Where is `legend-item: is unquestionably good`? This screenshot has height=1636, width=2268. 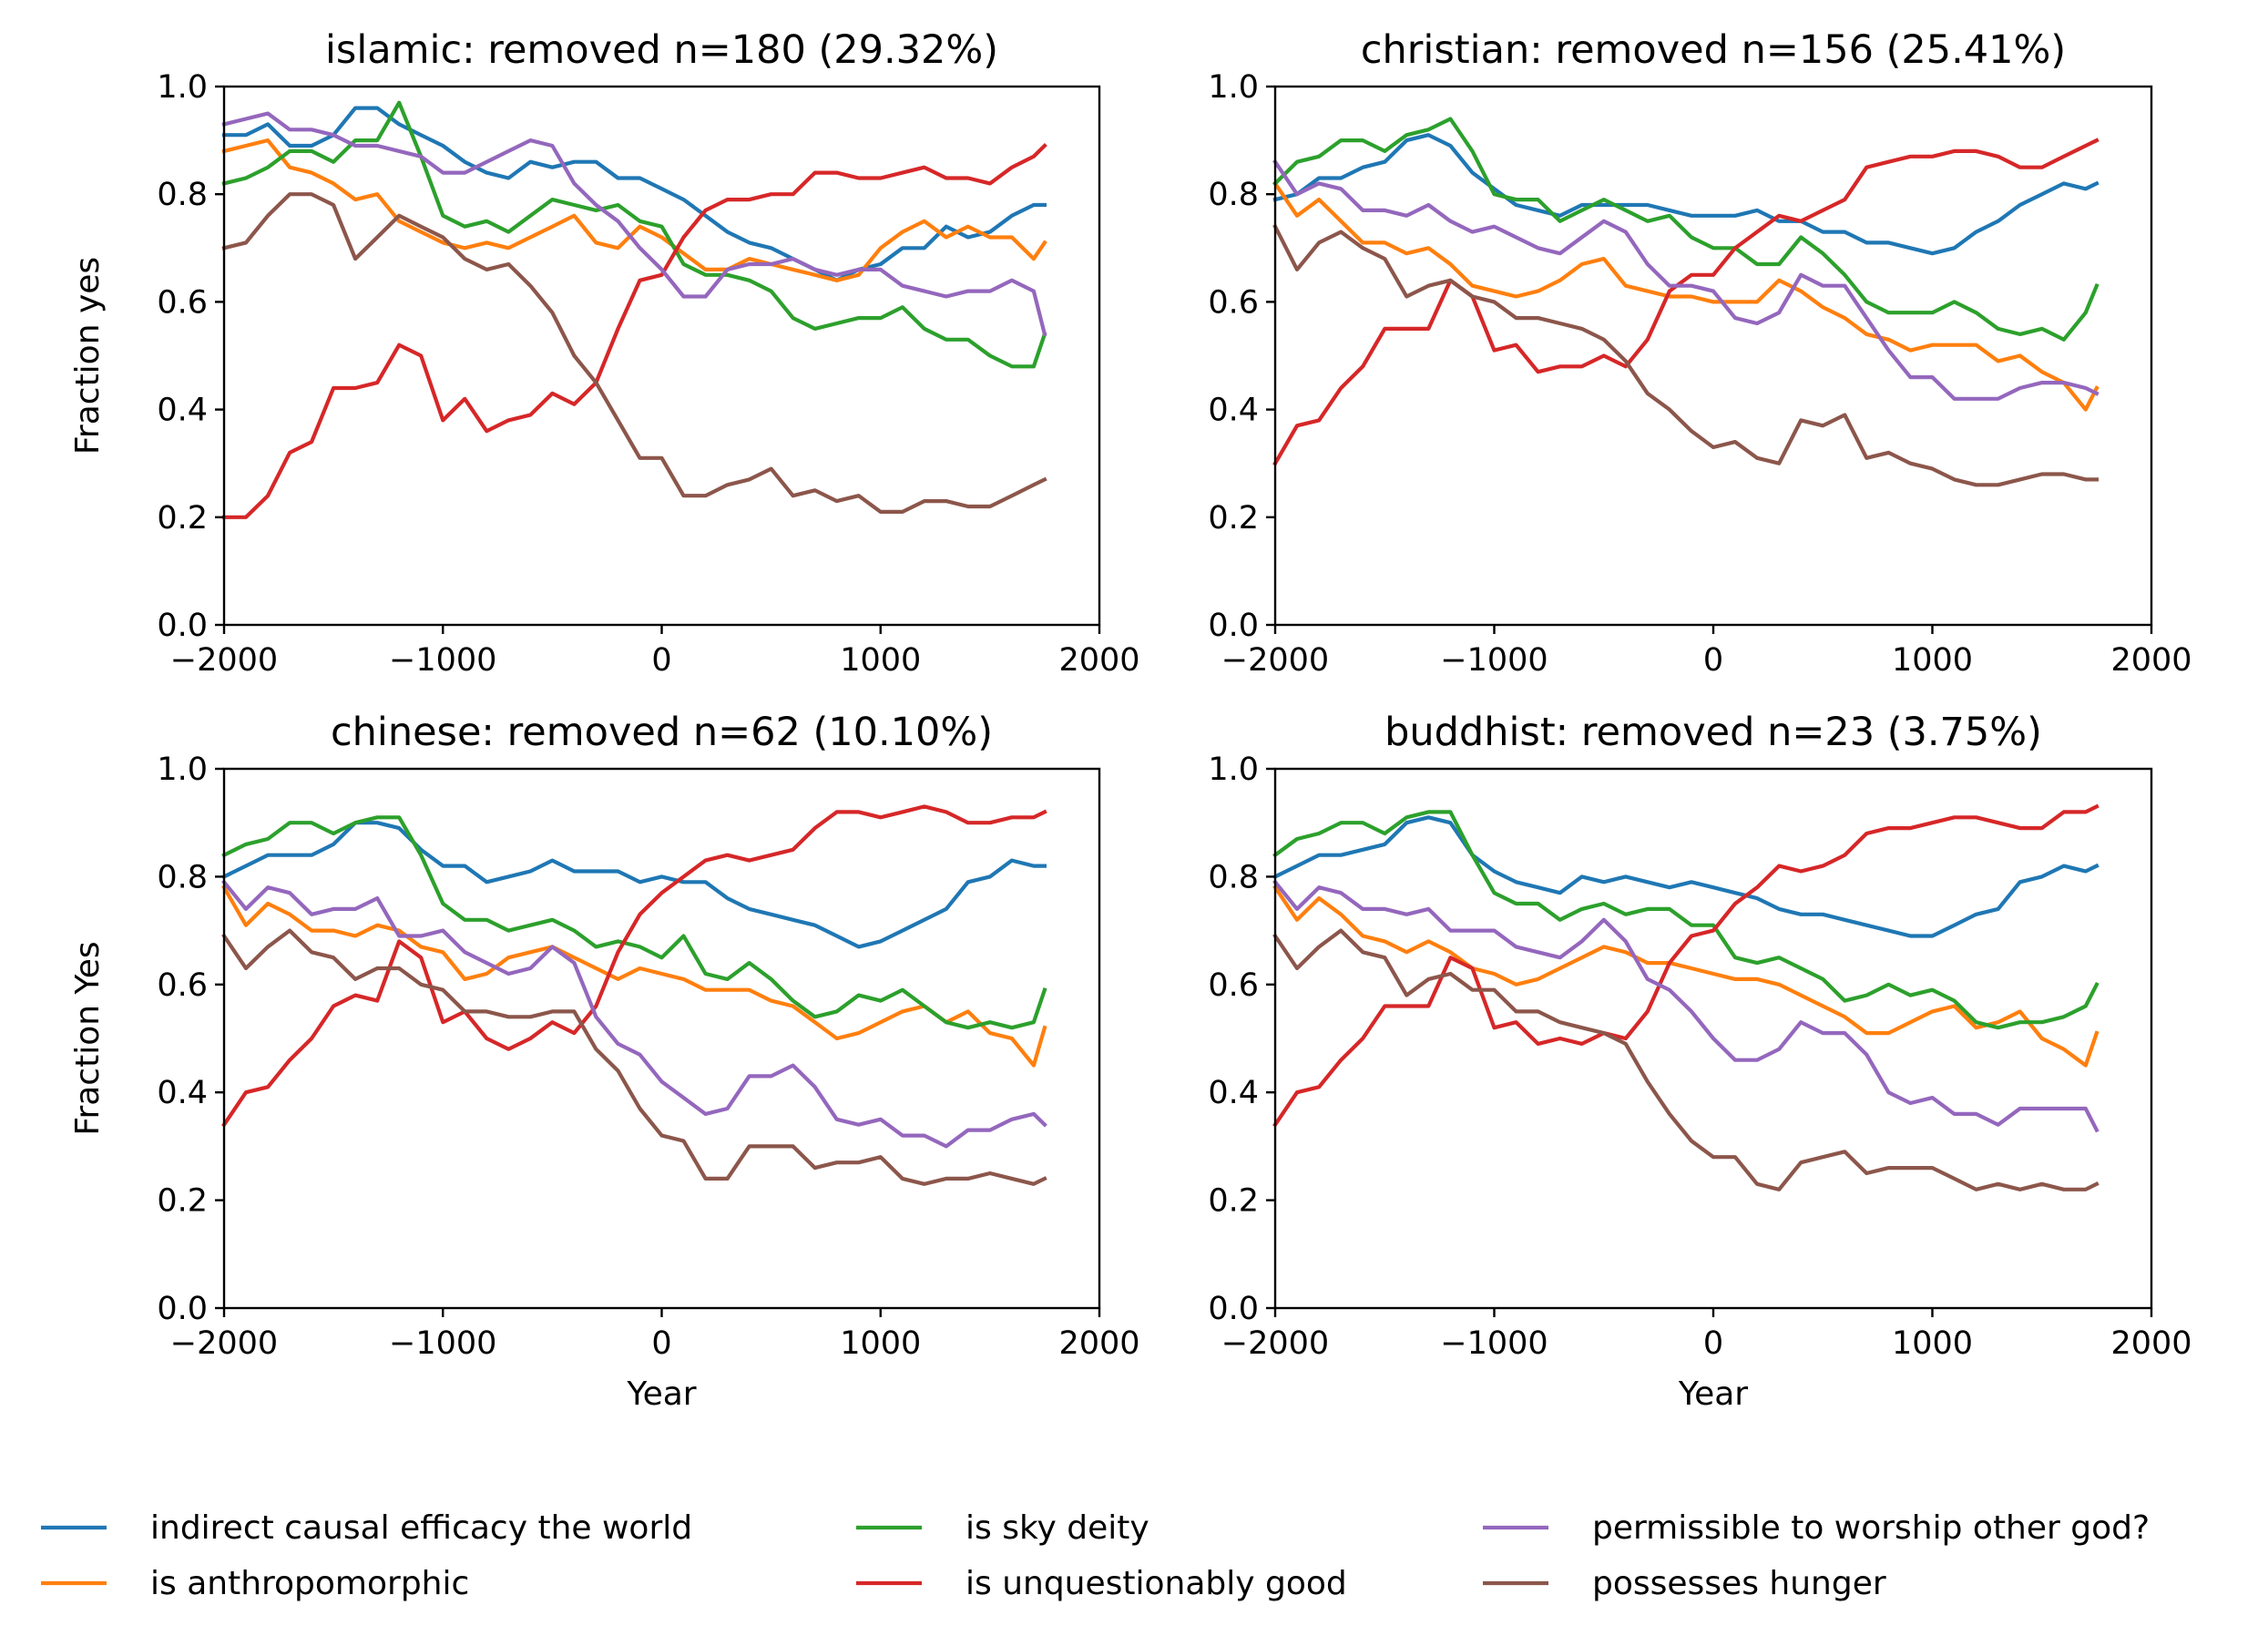
legend-item: is unquestionably good is located at coordinates (1102, 1583).